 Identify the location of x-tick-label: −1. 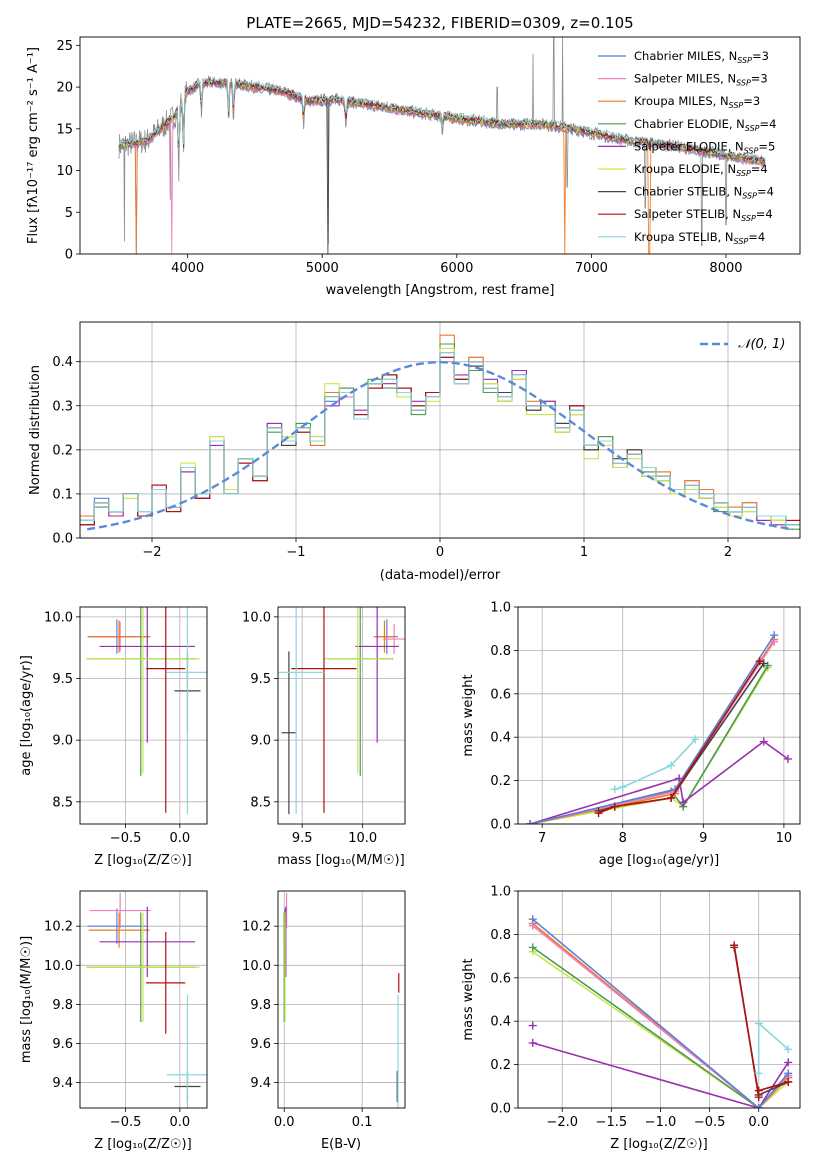
(295, 552).